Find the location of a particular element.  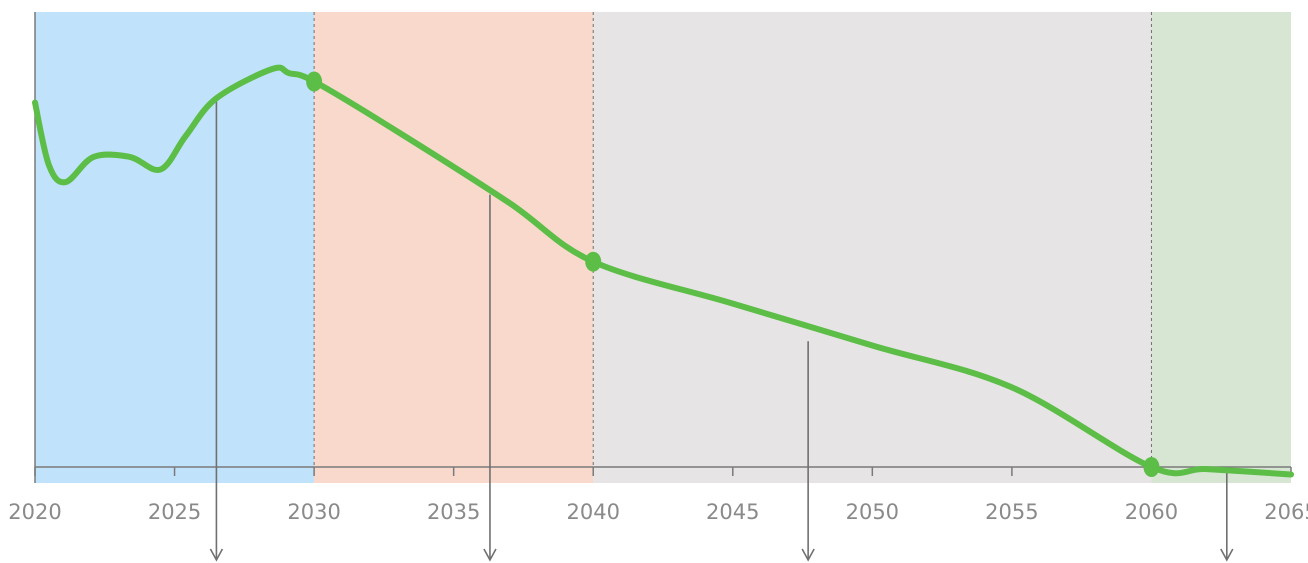

x-tick-label: 2065 is located at coordinates (1286, 512).